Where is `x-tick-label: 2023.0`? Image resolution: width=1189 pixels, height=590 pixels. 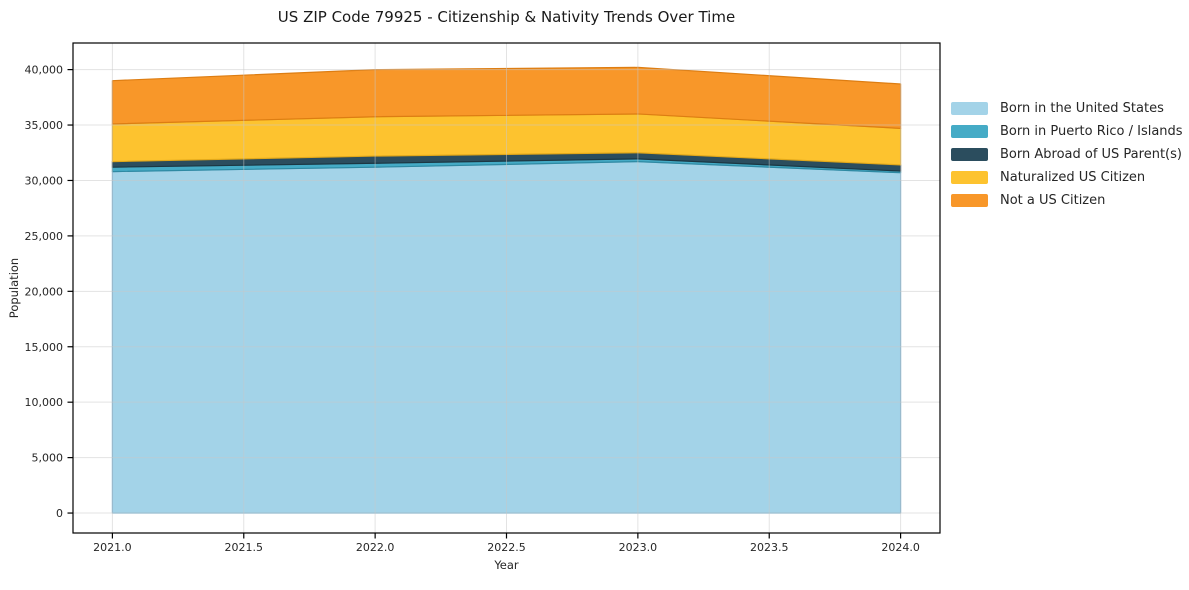 x-tick-label: 2023.0 is located at coordinates (638, 547).